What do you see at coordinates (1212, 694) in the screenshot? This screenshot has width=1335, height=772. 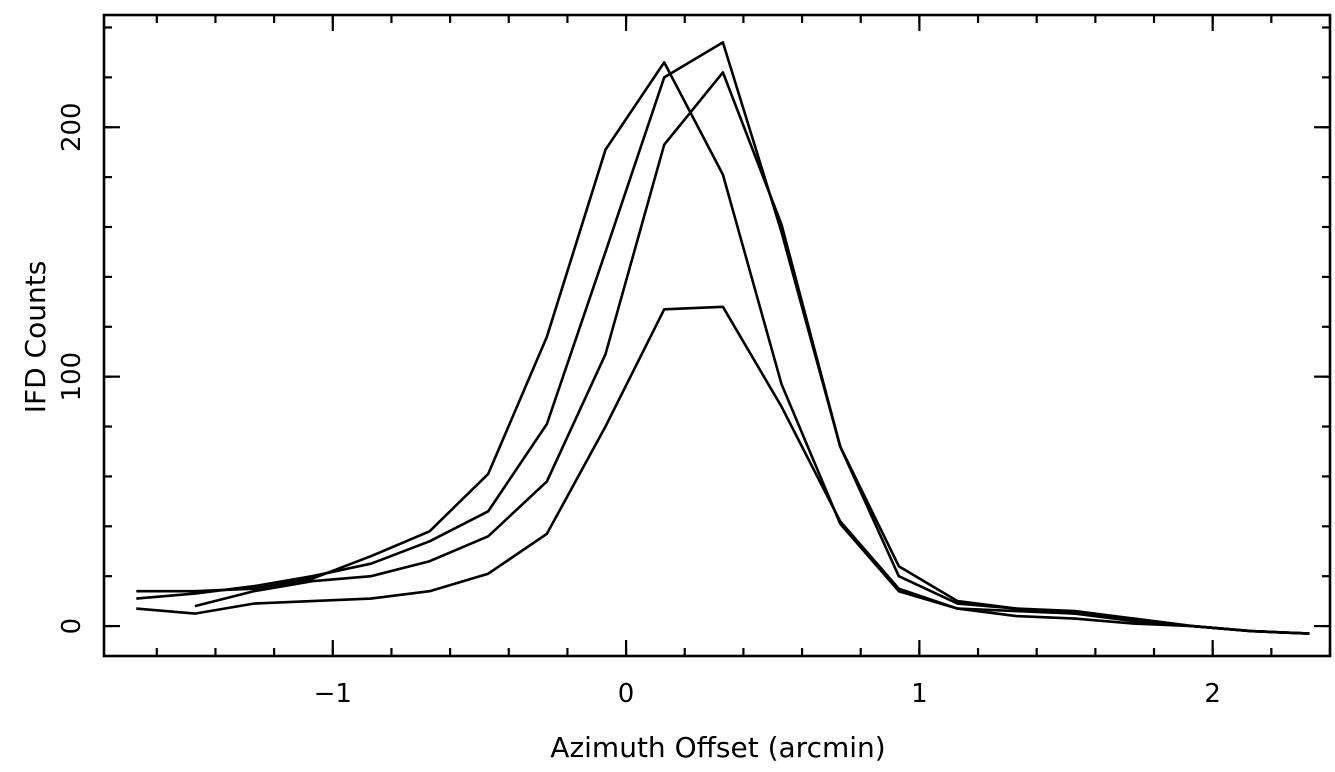 I see `x-tick-label: 2` at bounding box center [1212, 694].